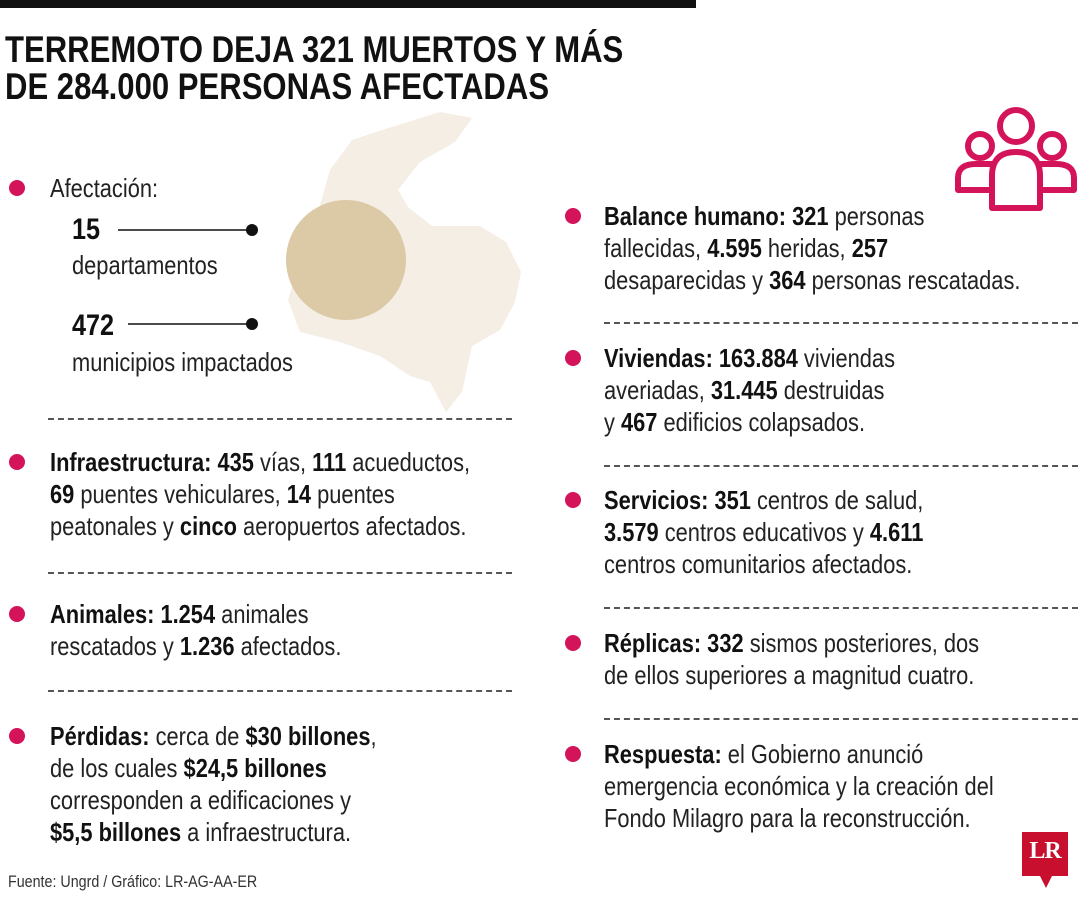 The image size is (1080, 900). I want to click on text: puentes vehiculares,, so click(180, 494).